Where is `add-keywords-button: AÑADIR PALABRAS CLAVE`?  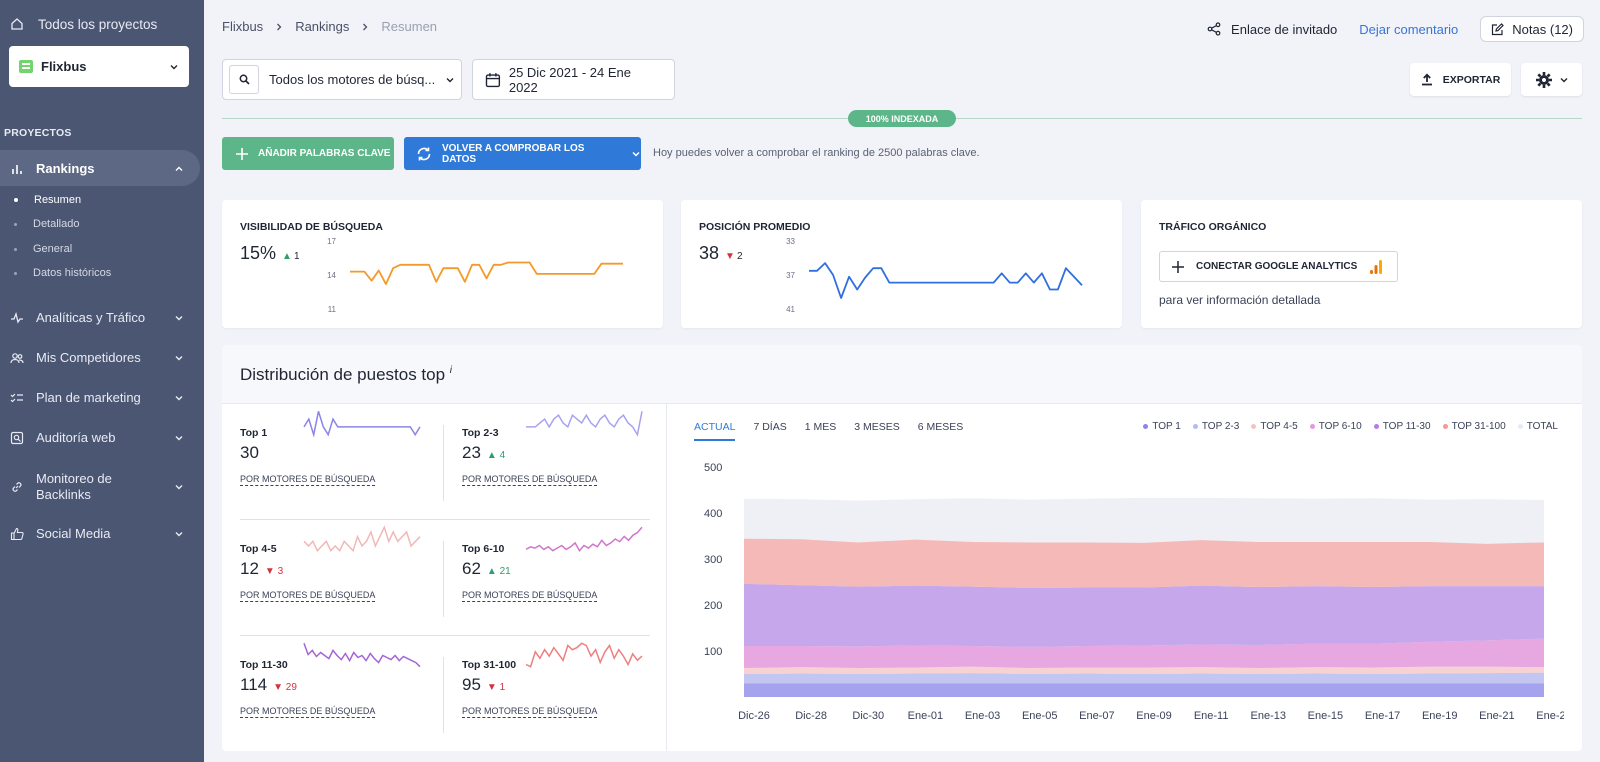
add-keywords-button: AÑADIR PALABRAS CLAVE is located at coordinates (308, 153).